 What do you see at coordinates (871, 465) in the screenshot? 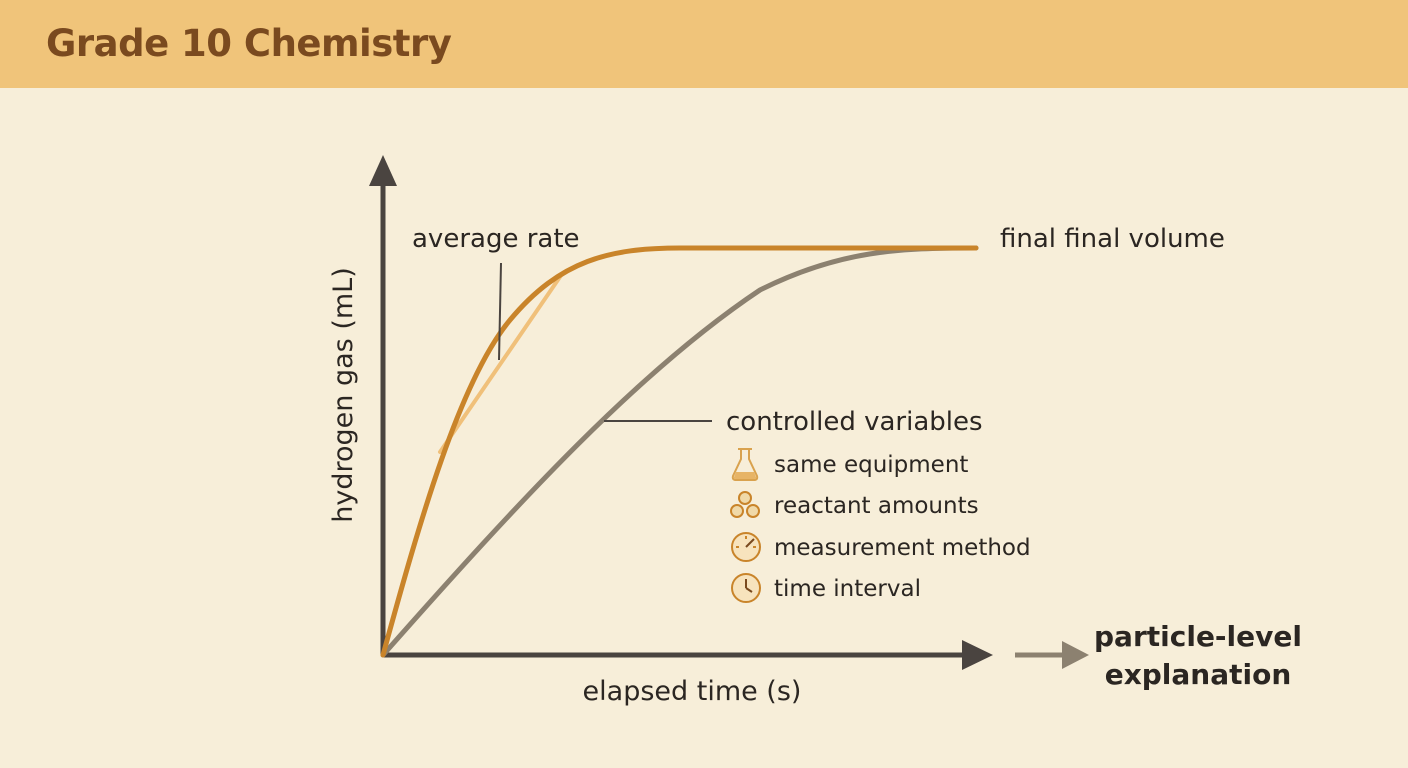
I see `controlled-variable-label: same equipment` at bounding box center [871, 465].